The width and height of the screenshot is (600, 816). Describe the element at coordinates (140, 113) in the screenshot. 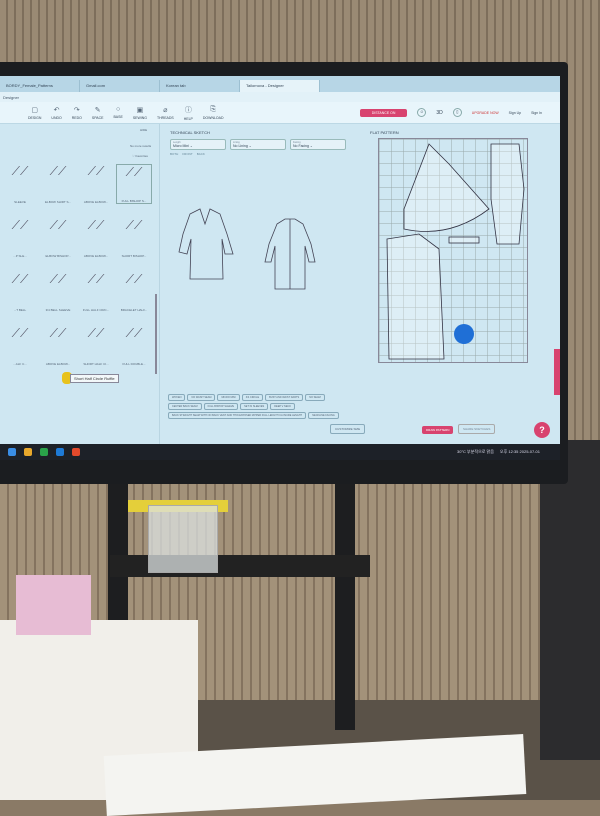

I see `toolbar-sewing: ▣ SEWING` at that location.